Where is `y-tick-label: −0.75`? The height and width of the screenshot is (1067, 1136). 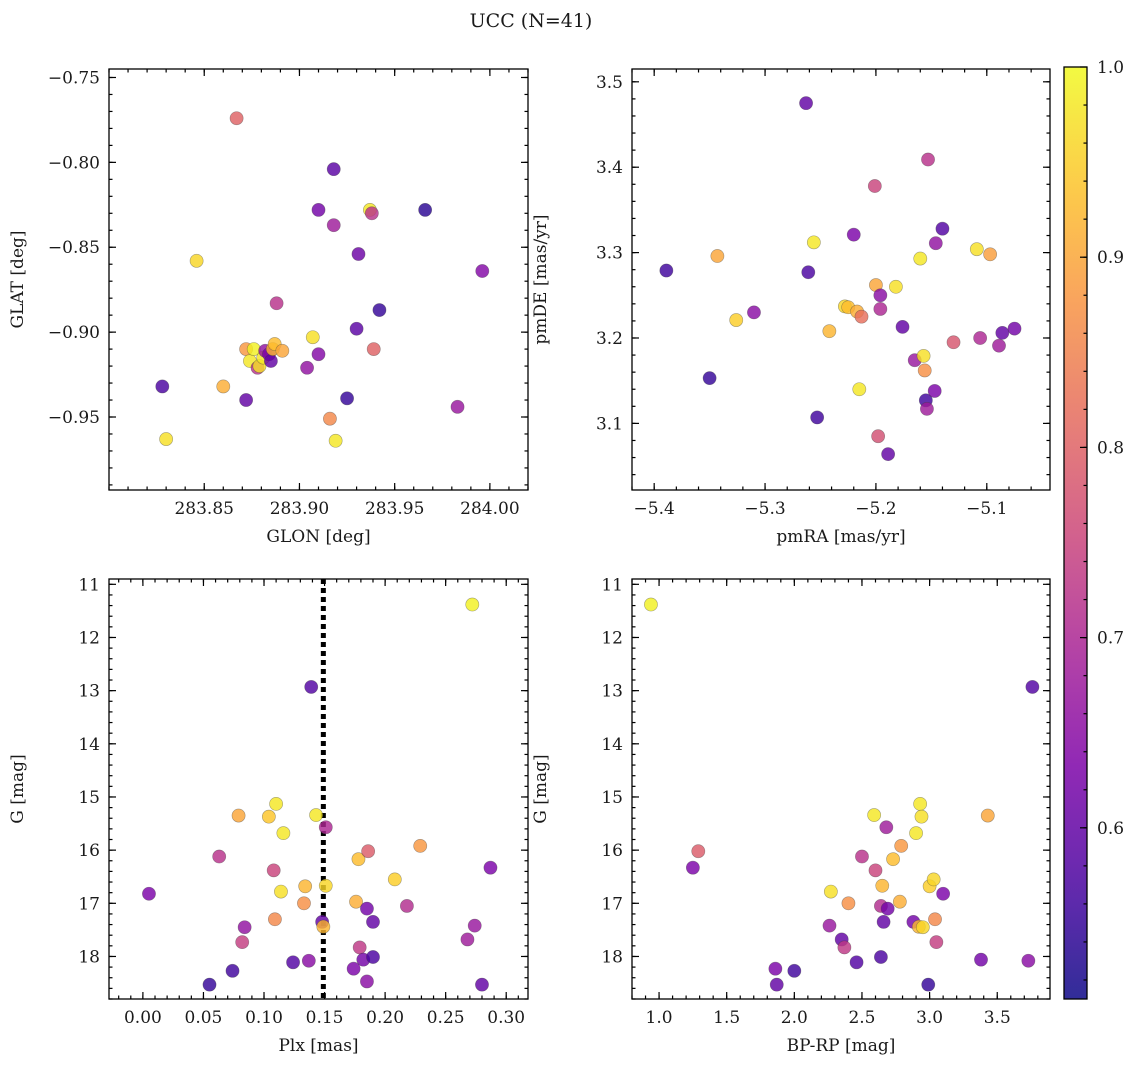 y-tick-label: −0.75 is located at coordinates (74, 78).